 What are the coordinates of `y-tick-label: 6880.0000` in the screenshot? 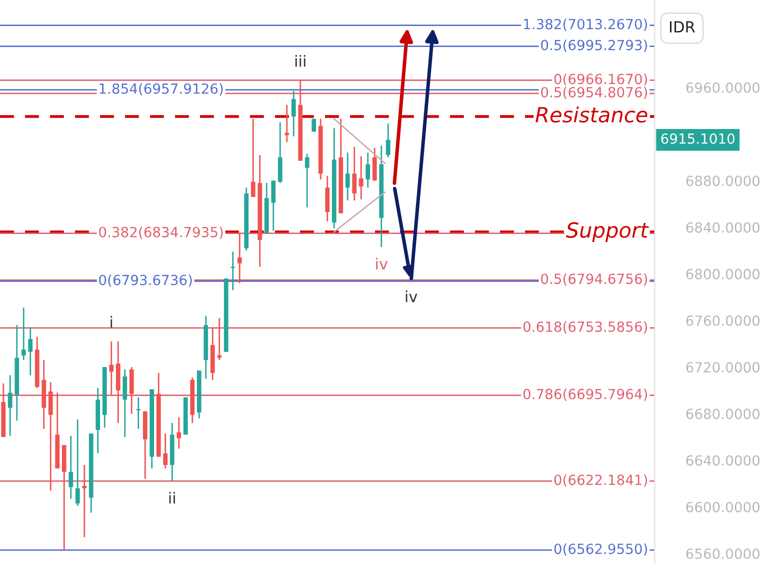 It's located at (723, 181).